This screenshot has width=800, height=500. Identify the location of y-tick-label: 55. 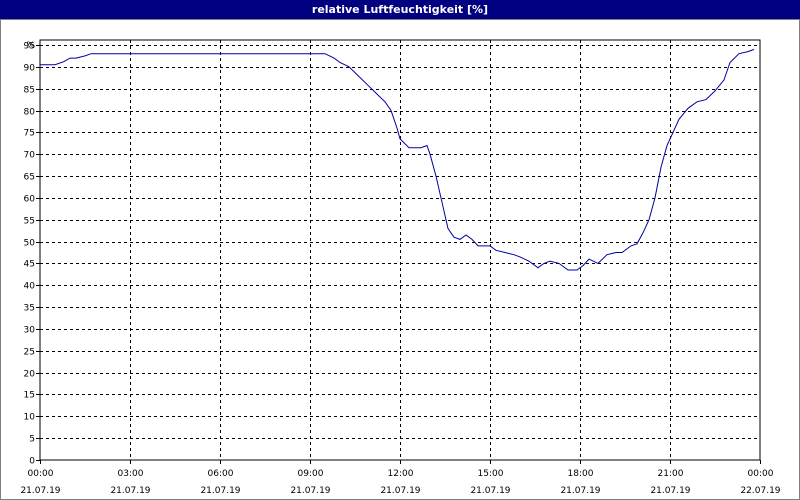
(29, 222).